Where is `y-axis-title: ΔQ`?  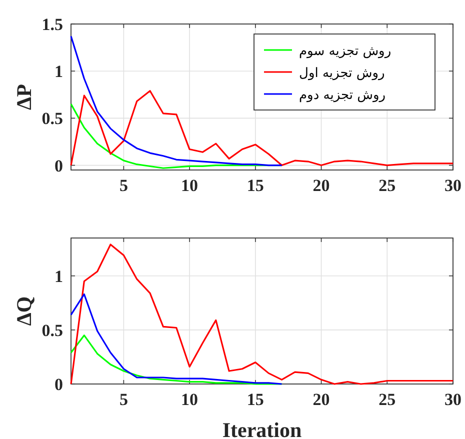 y-axis-title: ΔQ is located at coordinates (24, 311).